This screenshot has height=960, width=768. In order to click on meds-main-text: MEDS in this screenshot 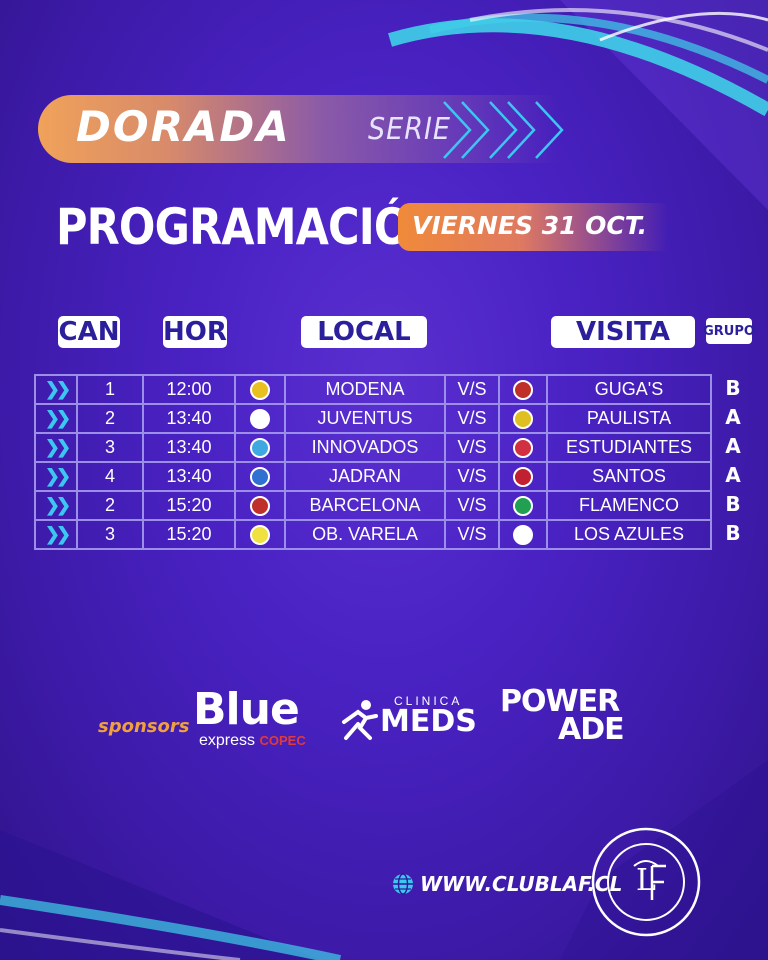, I will do `click(428, 721)`.